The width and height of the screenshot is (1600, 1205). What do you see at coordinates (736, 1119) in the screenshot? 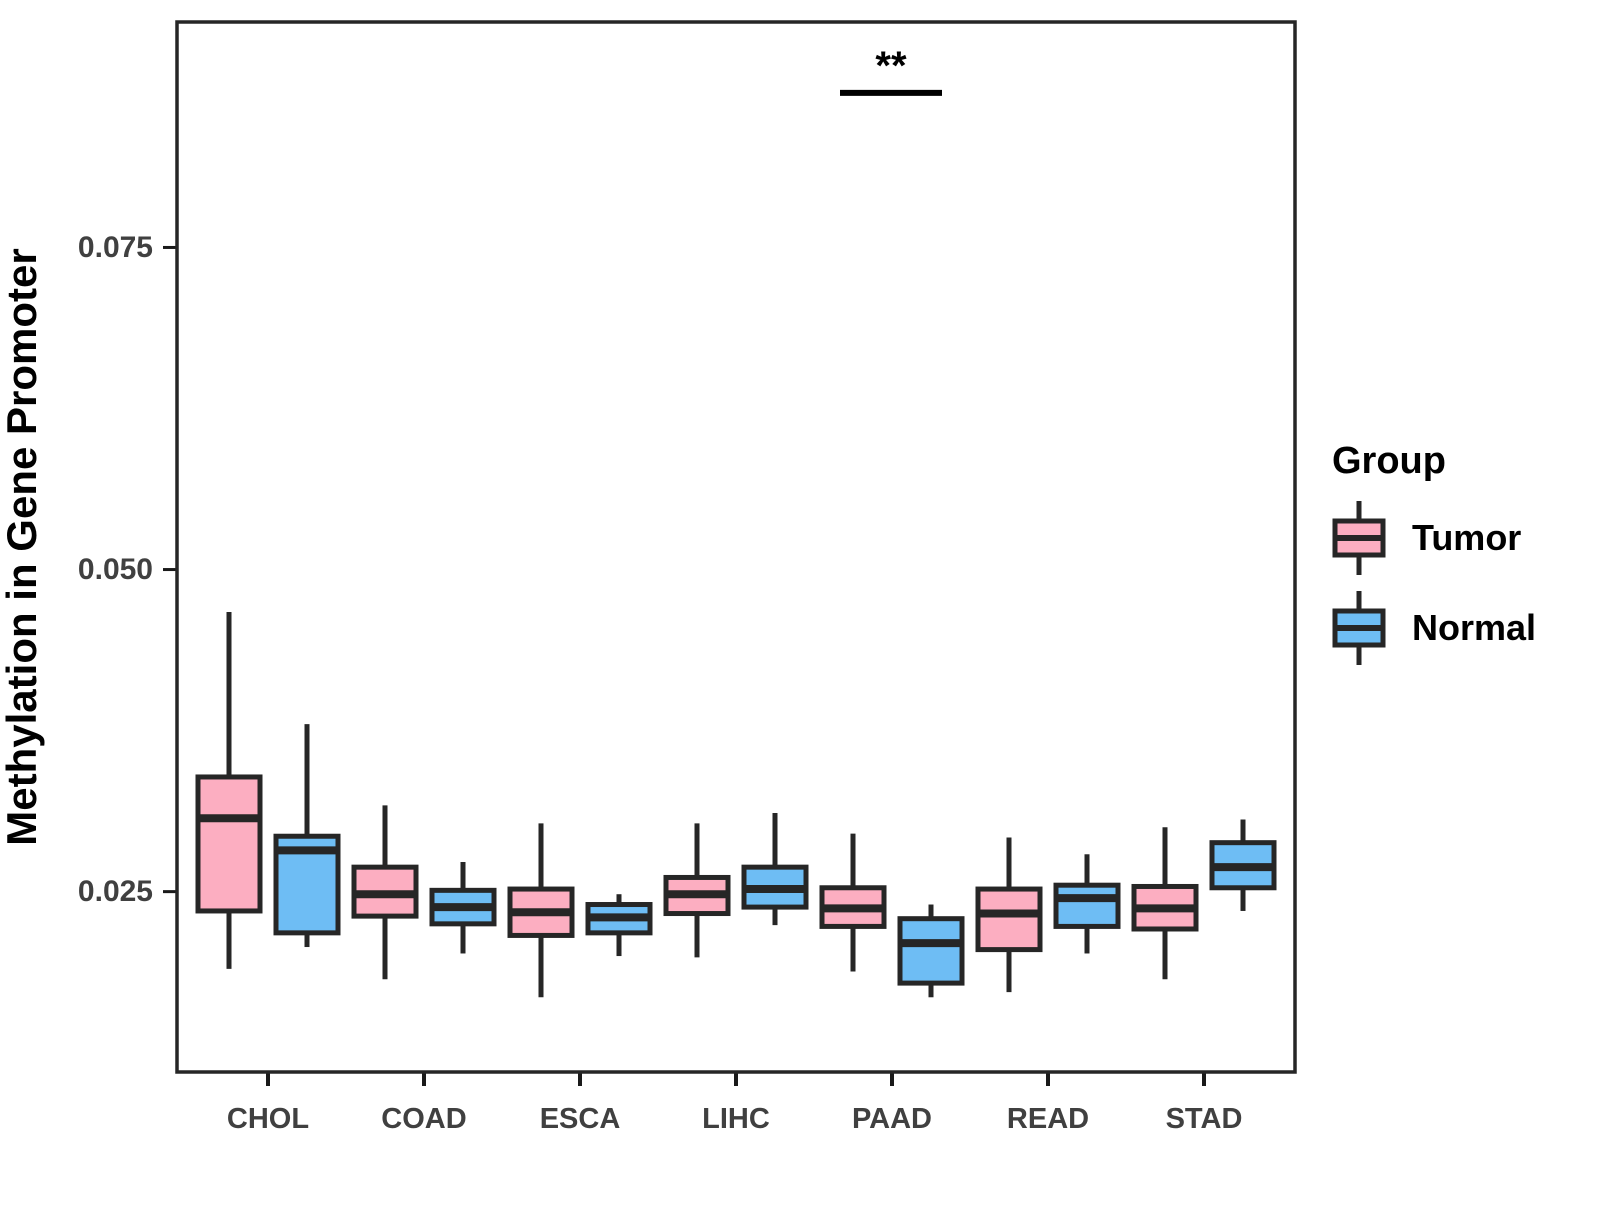
I see `x-tick-label-LIHC: LIHC` at bounding box center [736, 1119].